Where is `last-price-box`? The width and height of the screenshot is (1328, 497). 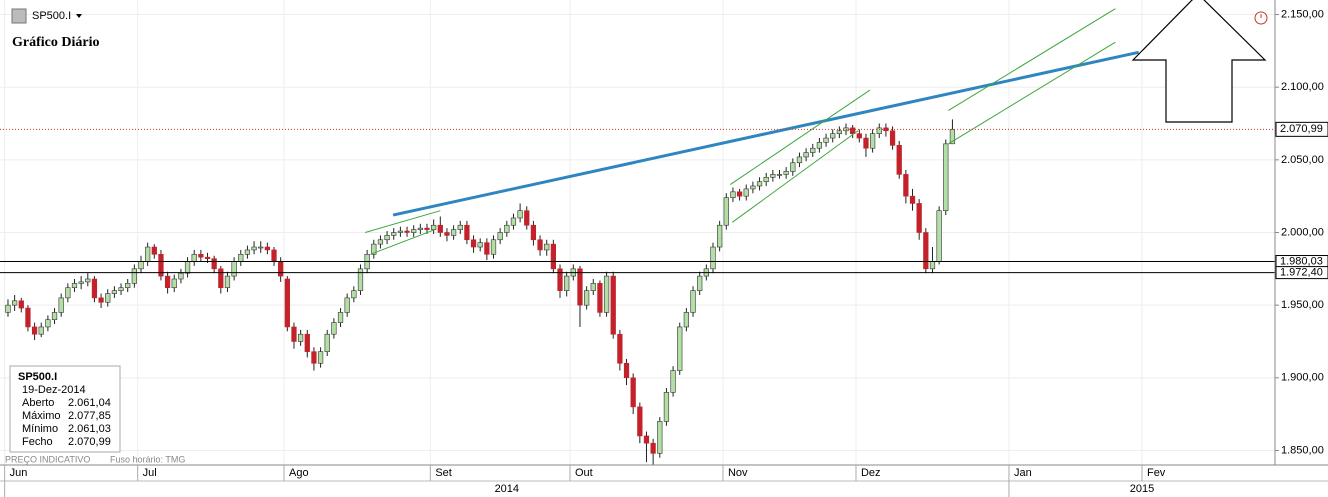
last-price-box is located at coordinates (1301, 129).